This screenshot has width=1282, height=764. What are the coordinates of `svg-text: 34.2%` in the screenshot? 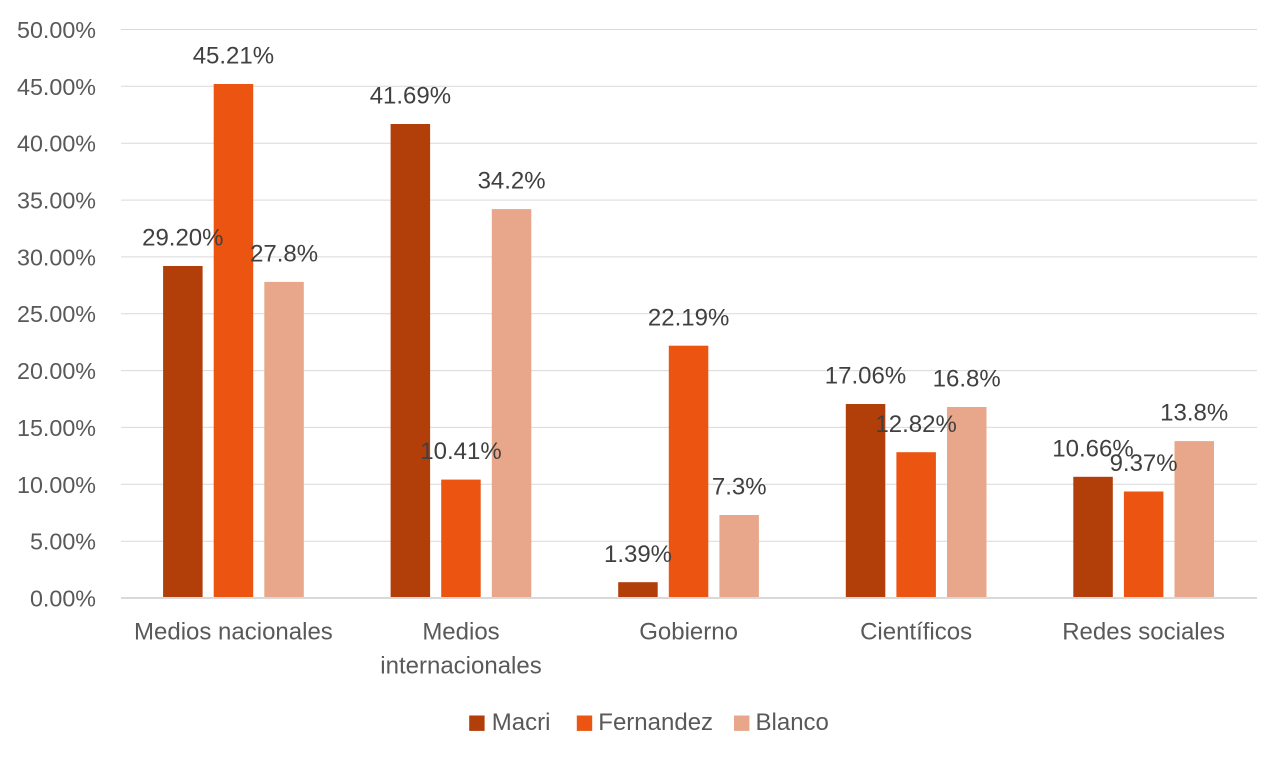 It's located at (512, 181).